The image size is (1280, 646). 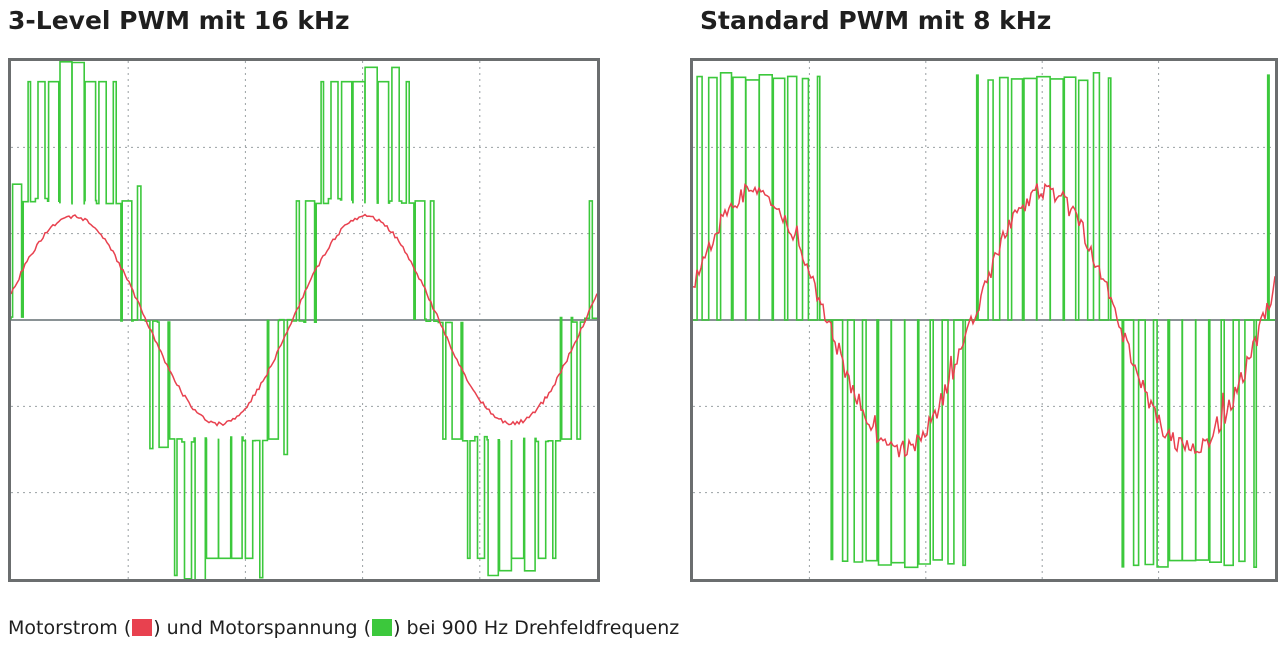 What do you see at coordinates (179, 20) in the screenshot?
I see `chart-title-3-level: 3-Level PWM mit 16 kHz` at bounding box center [179, 20].